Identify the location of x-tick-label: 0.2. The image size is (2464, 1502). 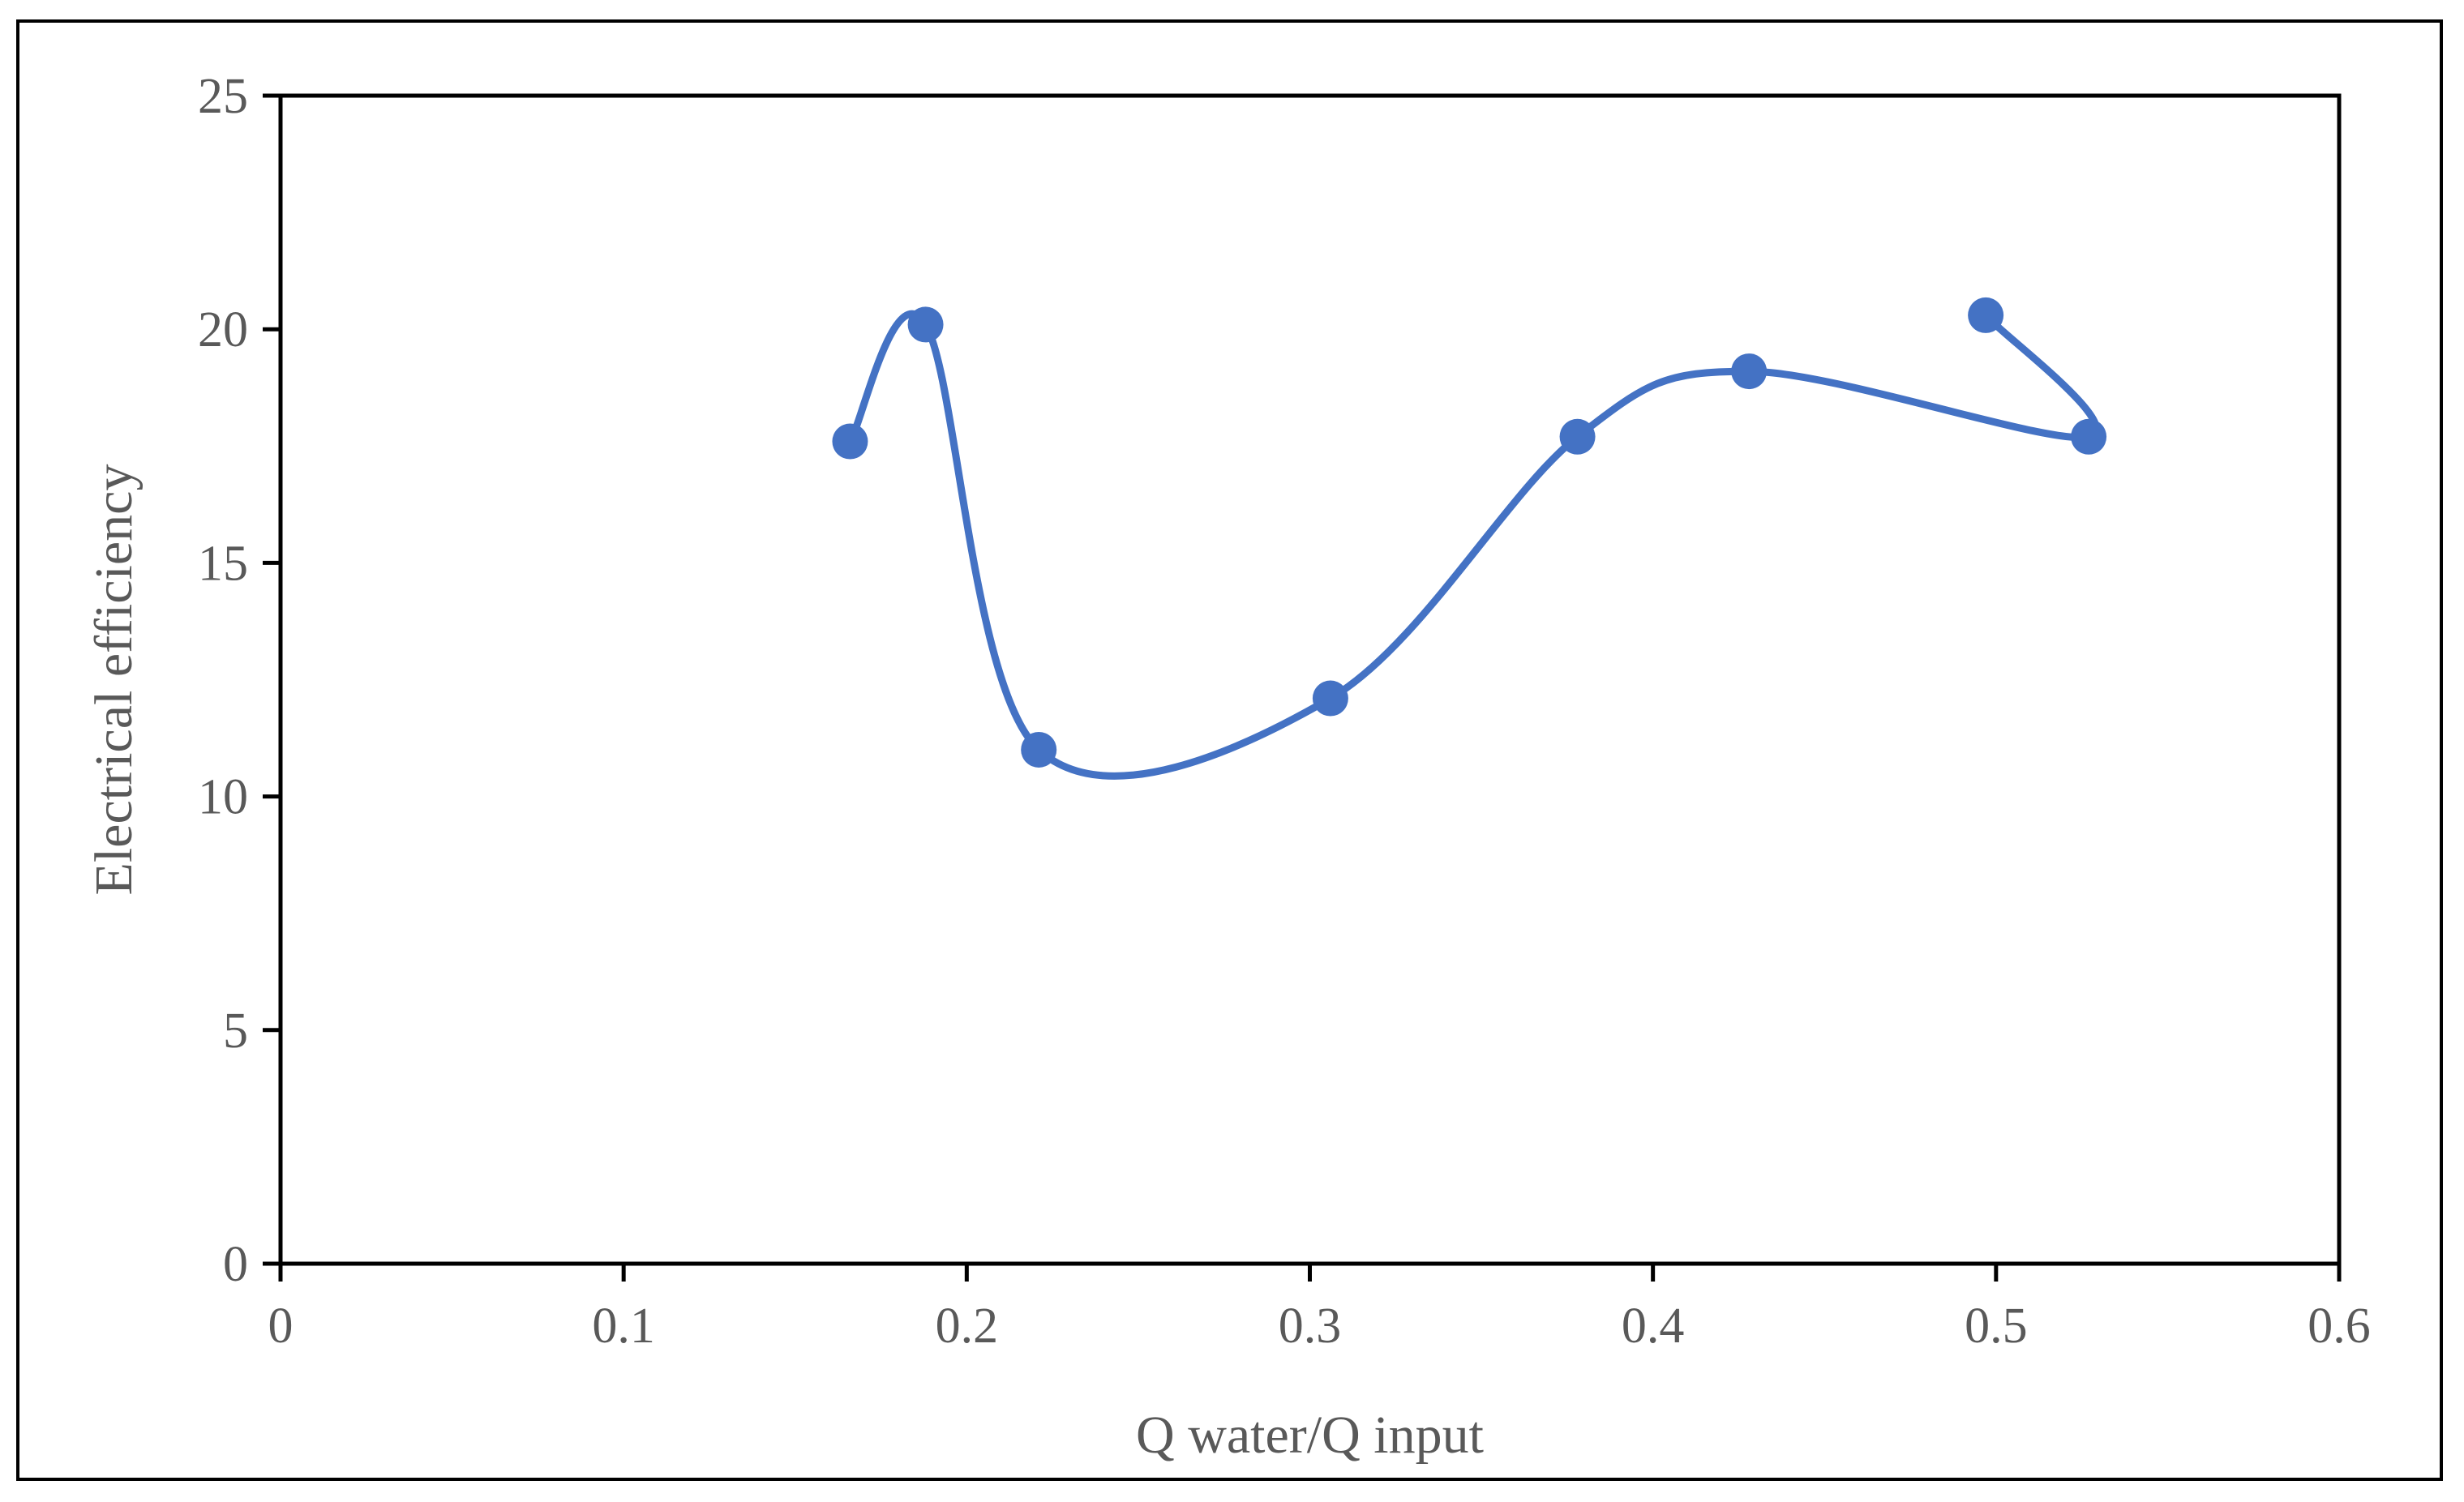
(967, 1326).